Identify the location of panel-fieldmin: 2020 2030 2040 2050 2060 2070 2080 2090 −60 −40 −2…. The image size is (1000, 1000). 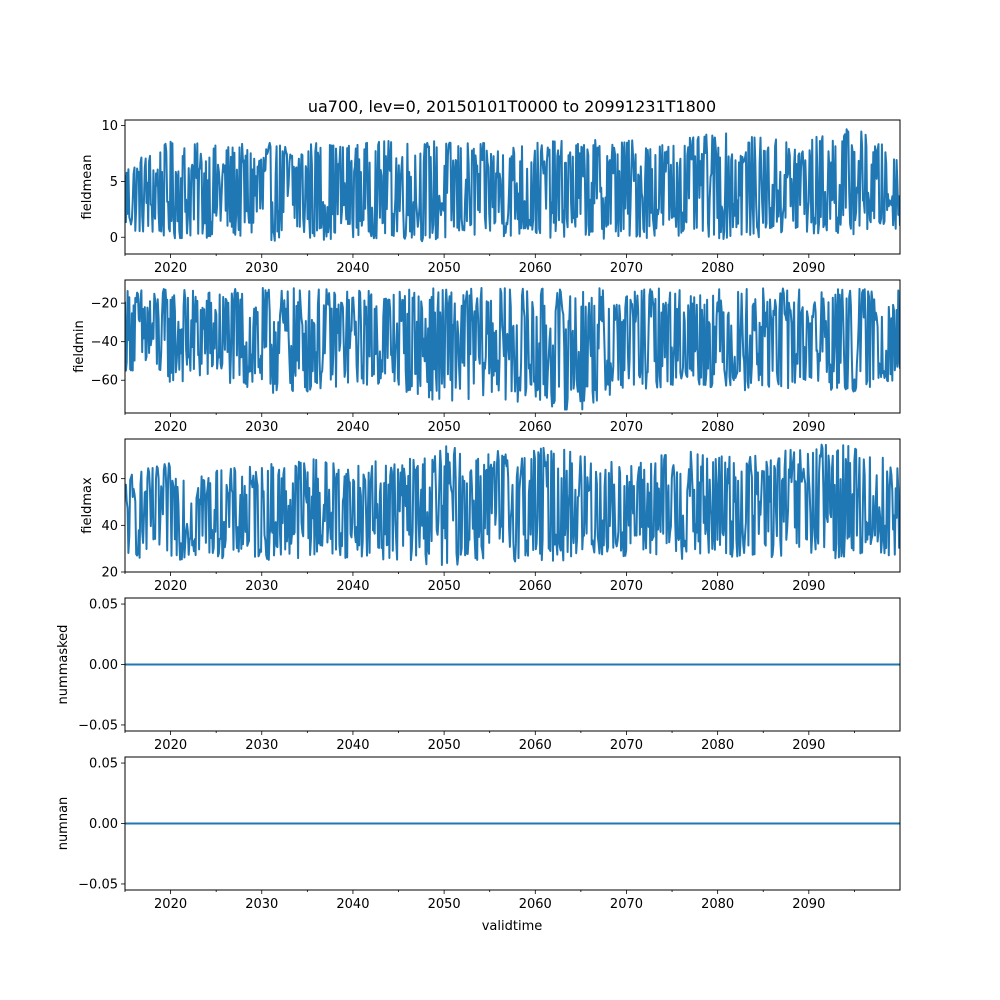
(486, 357).